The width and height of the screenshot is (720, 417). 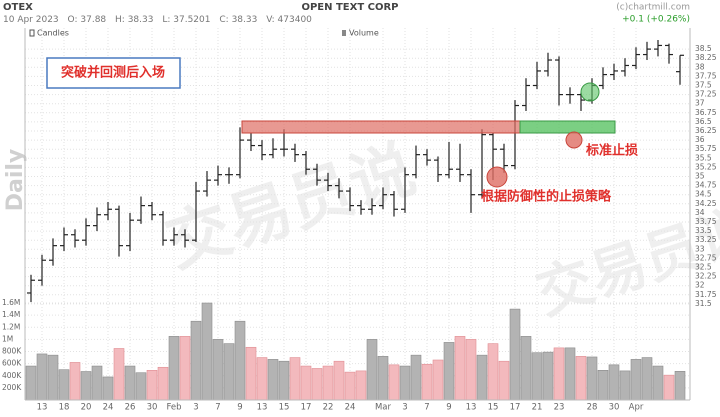 What do you see at coordinates (706, 239) in the screenshot?
I see `y-tick-label: 33.25` at bounding box center [706, 239].